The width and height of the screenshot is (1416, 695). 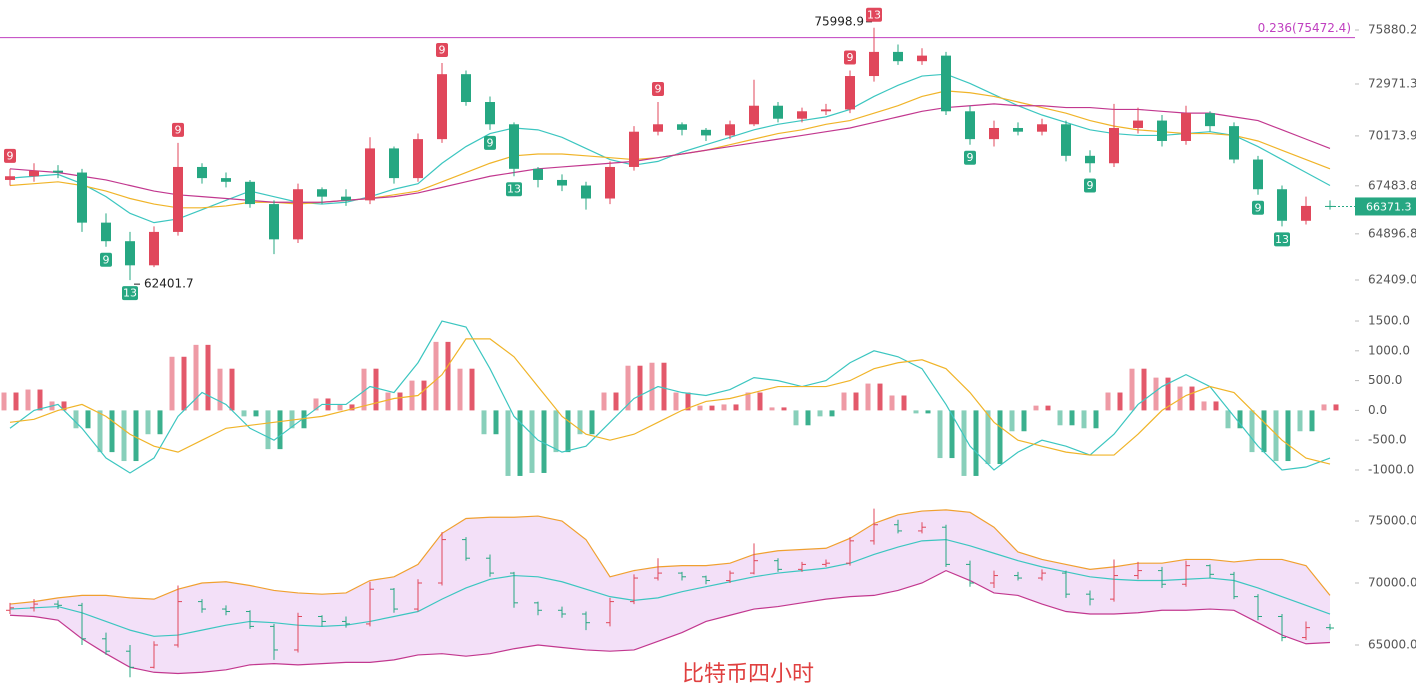 What do you see at coordinates (839, 21) in the screenshot?
I see `high-label: 75998.9` at bounding box center [839, 21].